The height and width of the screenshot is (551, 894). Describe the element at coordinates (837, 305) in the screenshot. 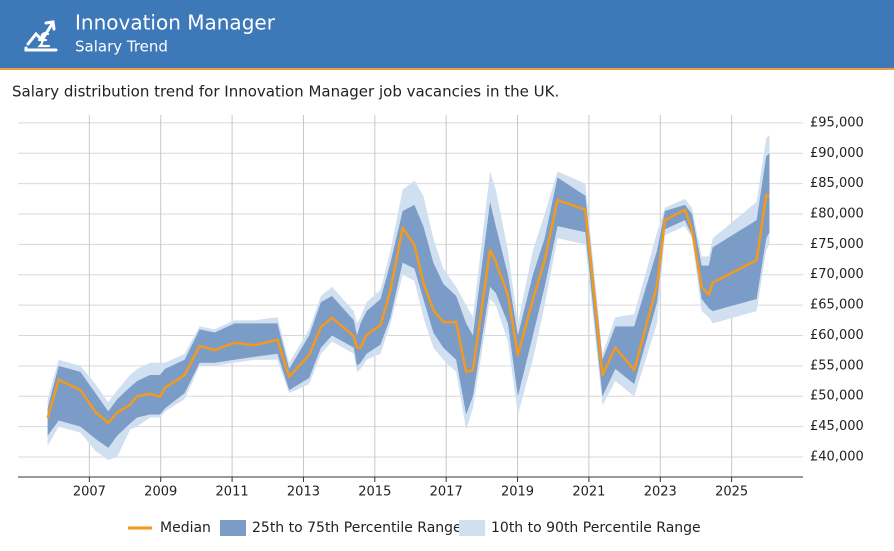

I see `y-tick-label: £65,000` at that location.